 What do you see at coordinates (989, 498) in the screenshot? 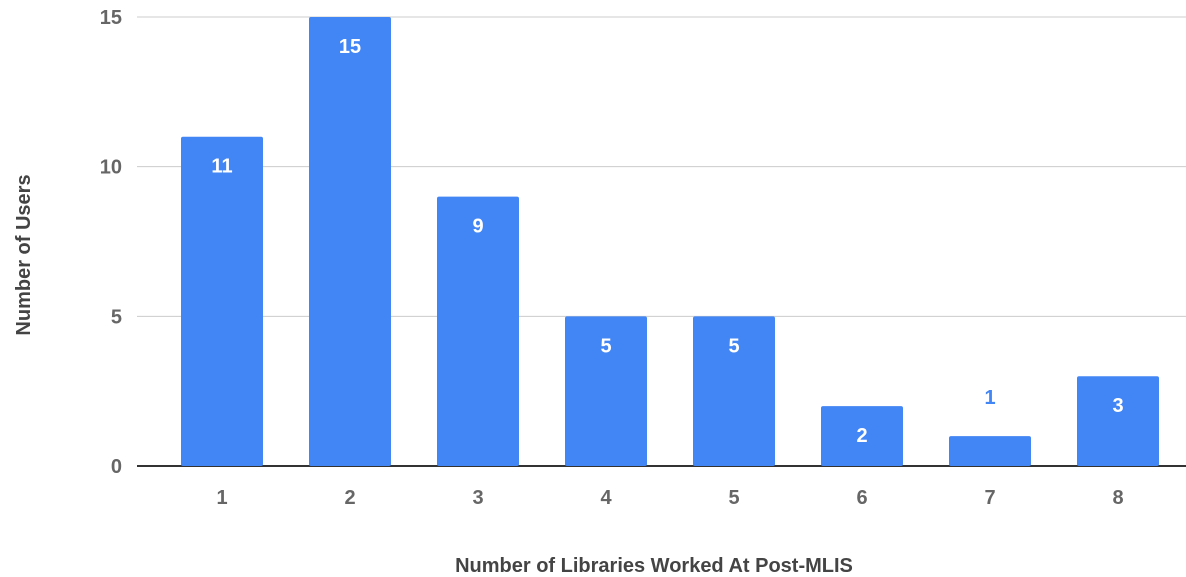
I see `x-tick-label: 7` at bounding box center [989, 498].